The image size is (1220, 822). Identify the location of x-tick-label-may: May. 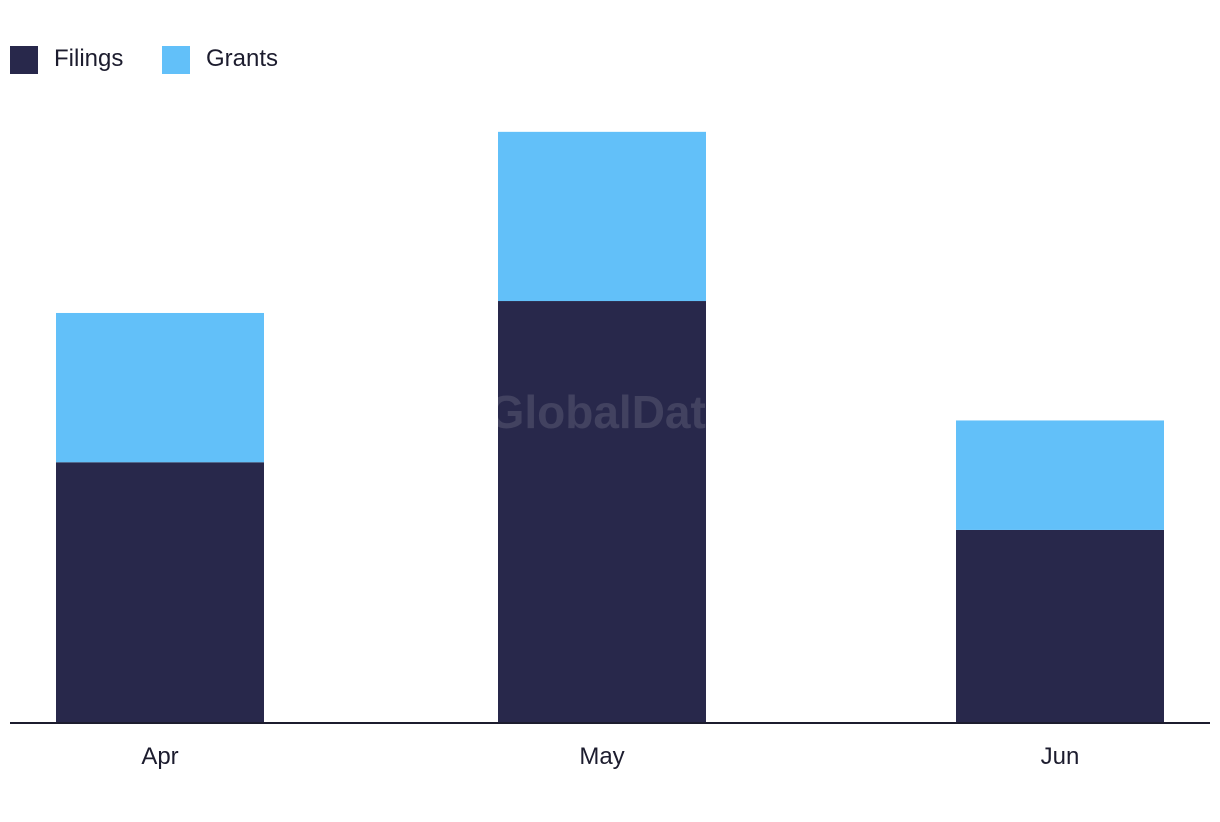
(601, 756).